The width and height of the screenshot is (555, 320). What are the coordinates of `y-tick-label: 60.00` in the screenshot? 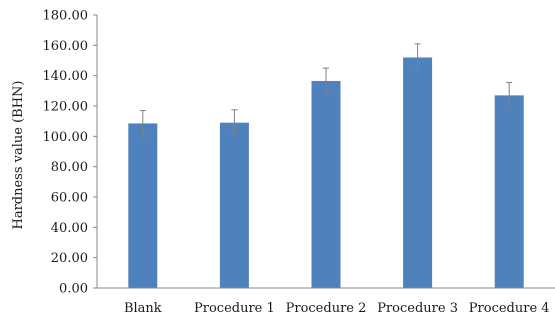 It's located at (69, 198).